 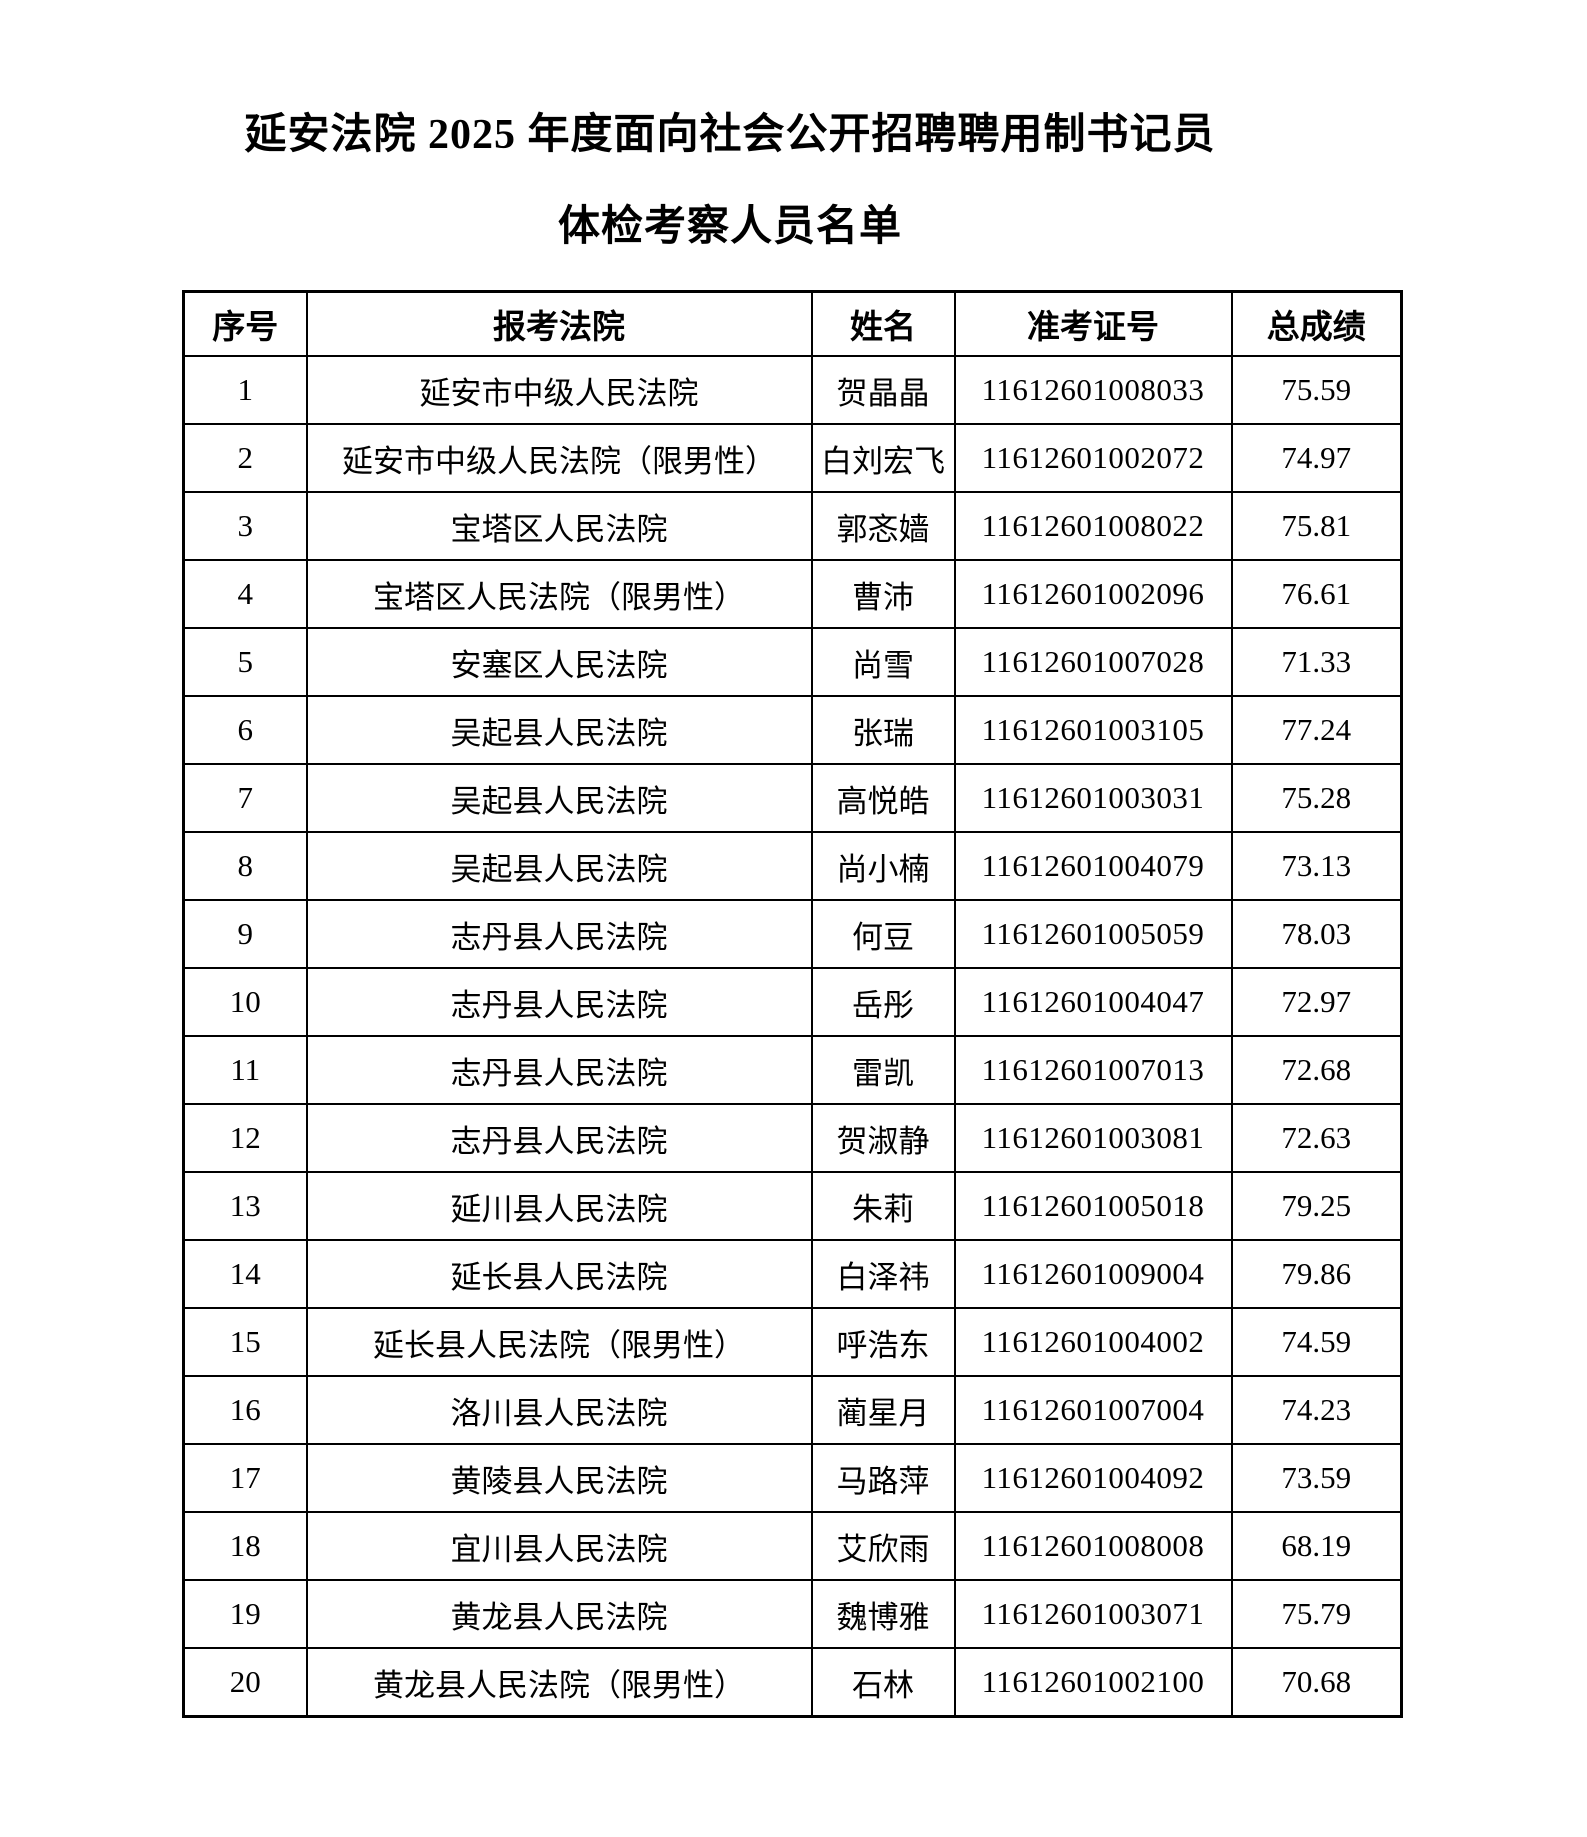 I want to click on table-row: 10 志丹县人民法院 岳彤 11612601004047 72.97, so click(x=792, y=1002).